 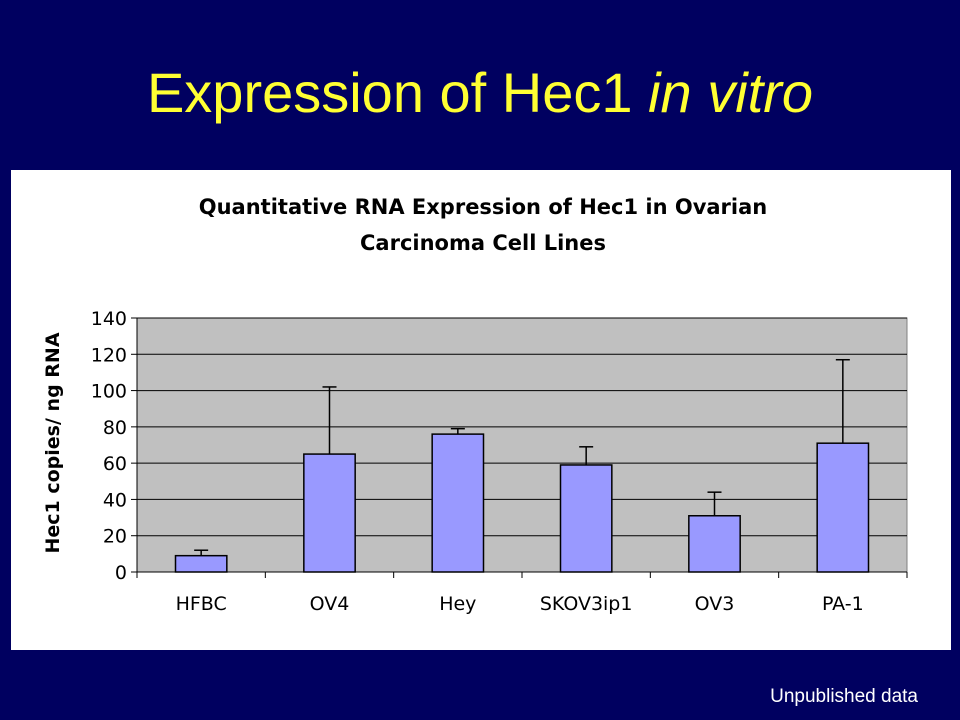 I want to click on x-tick-label: OV4, so click(x=330, y=604).